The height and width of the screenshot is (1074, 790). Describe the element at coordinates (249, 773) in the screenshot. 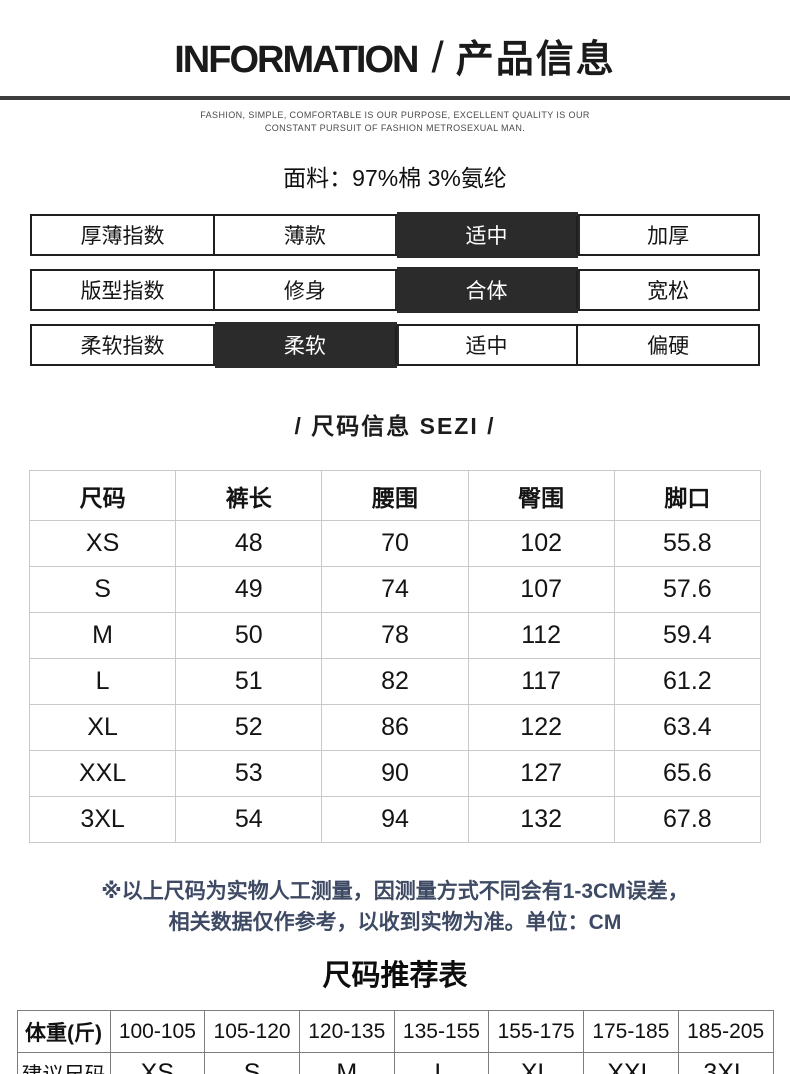

I see `size-cell: 53` at that location.